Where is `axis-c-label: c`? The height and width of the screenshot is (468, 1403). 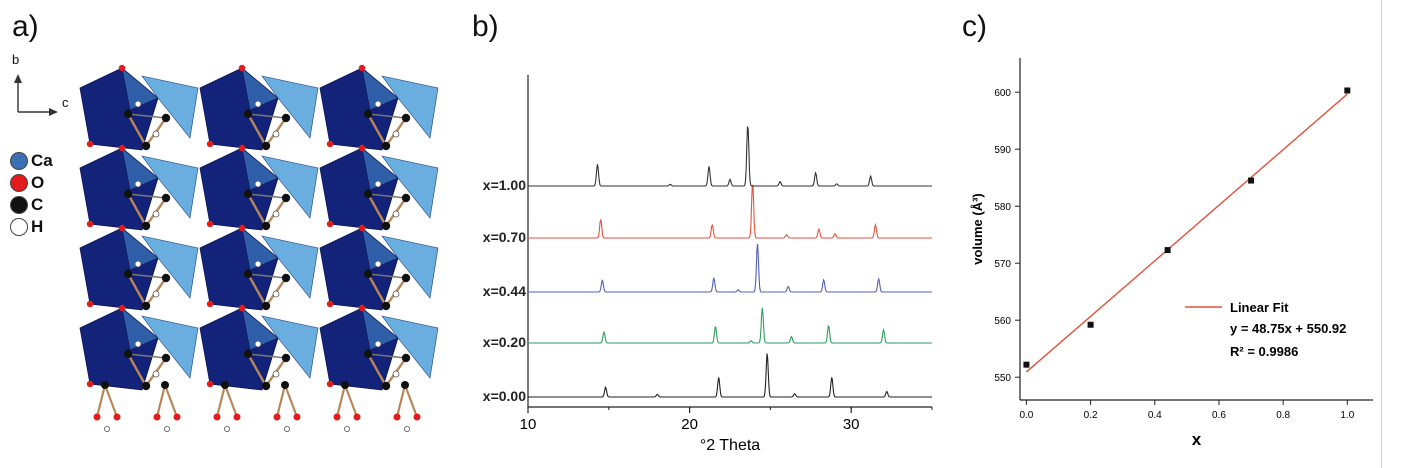 axis-c-label: c is located at coordinates (65, 102).